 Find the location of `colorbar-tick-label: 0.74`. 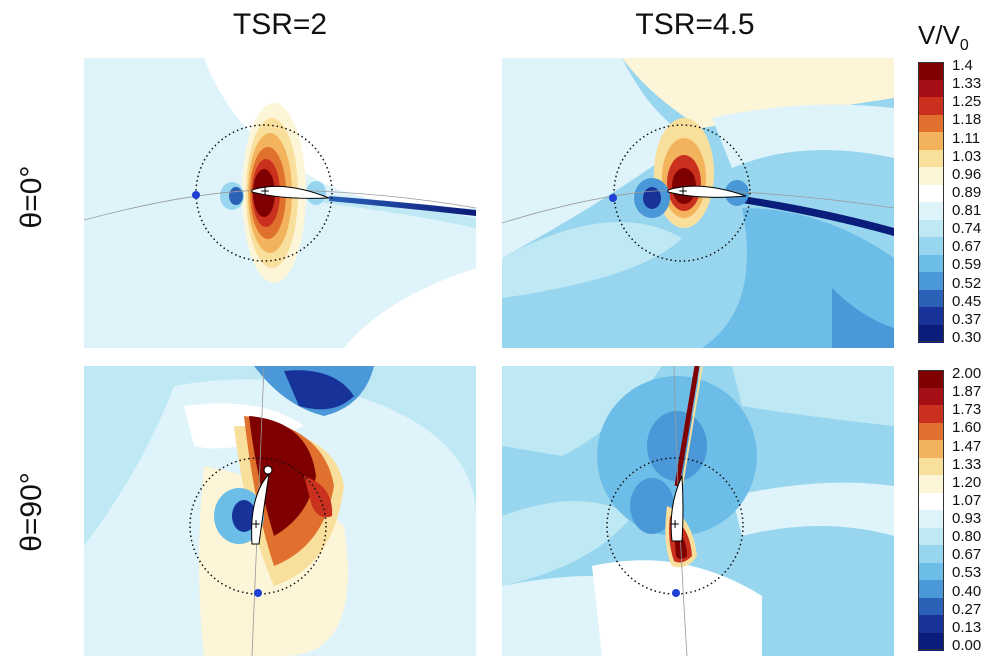

colorbar-tick-label: 0.74 is located at coordinates (967, 229).